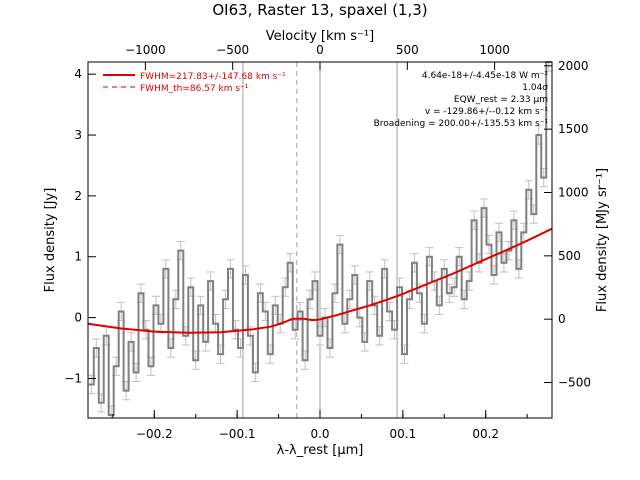 The width and height of the screenshot is (640, 480). I want to click on top-tick-label: −500, so click(232, 50).